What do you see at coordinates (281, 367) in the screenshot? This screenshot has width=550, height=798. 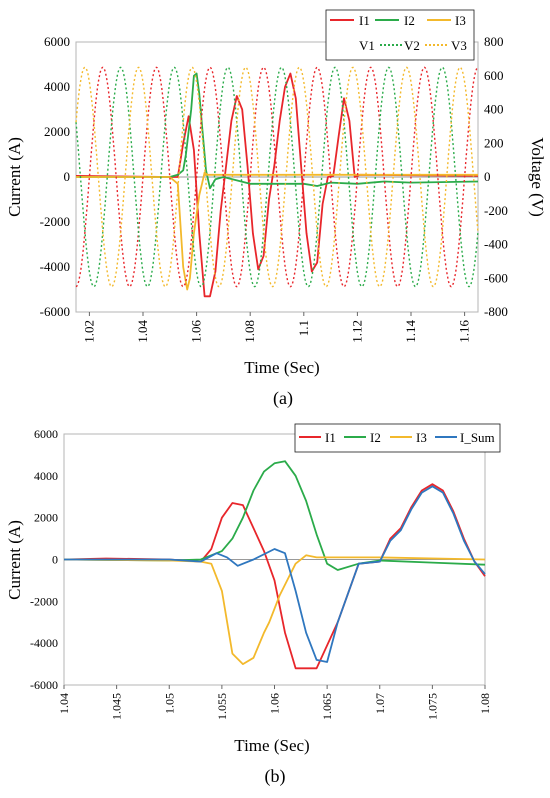 I see `chart-a-xlabel: Time (Sec)` at bounding box center [281, 367].